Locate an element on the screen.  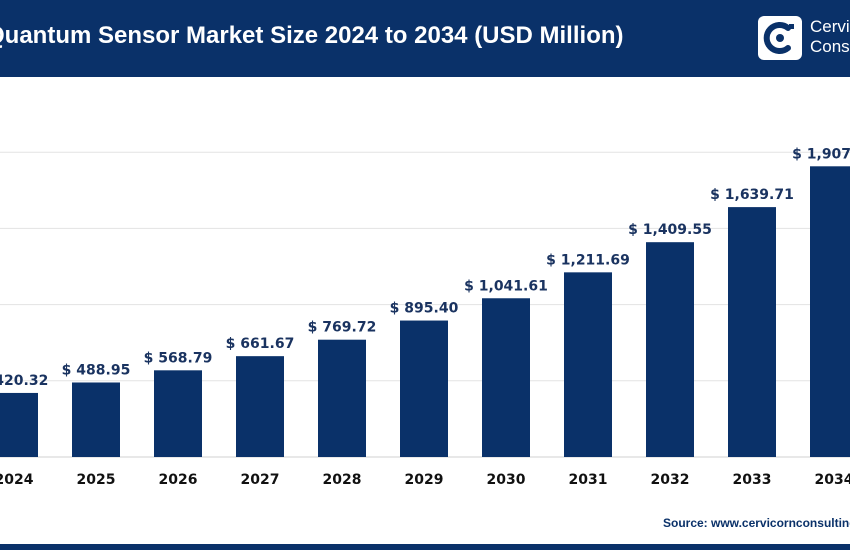
value-label-2025: $ 488.95 is located at coordinates (96, 370).